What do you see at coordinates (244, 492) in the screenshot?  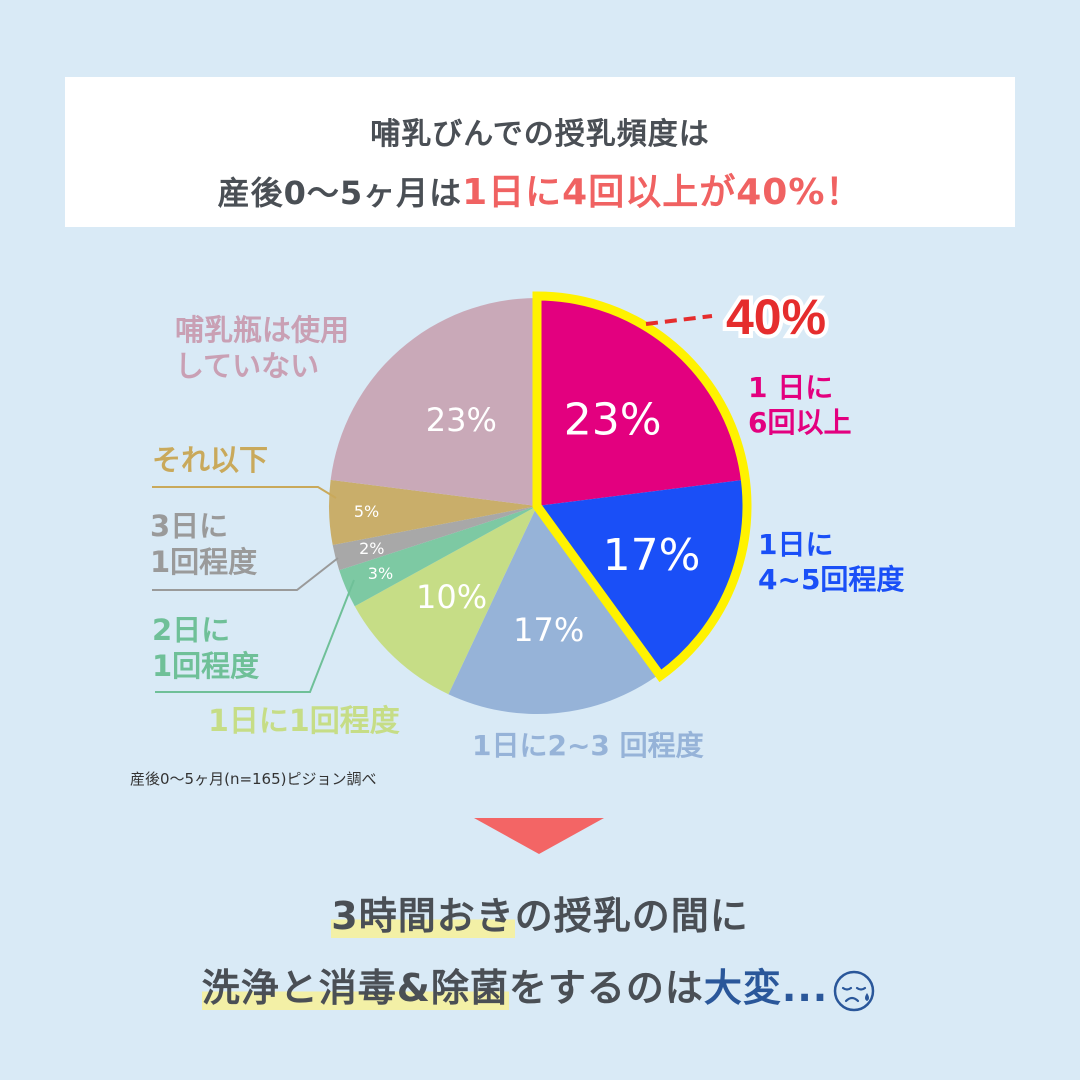 I see `leader-line-less` at bounding box center [244, 492].